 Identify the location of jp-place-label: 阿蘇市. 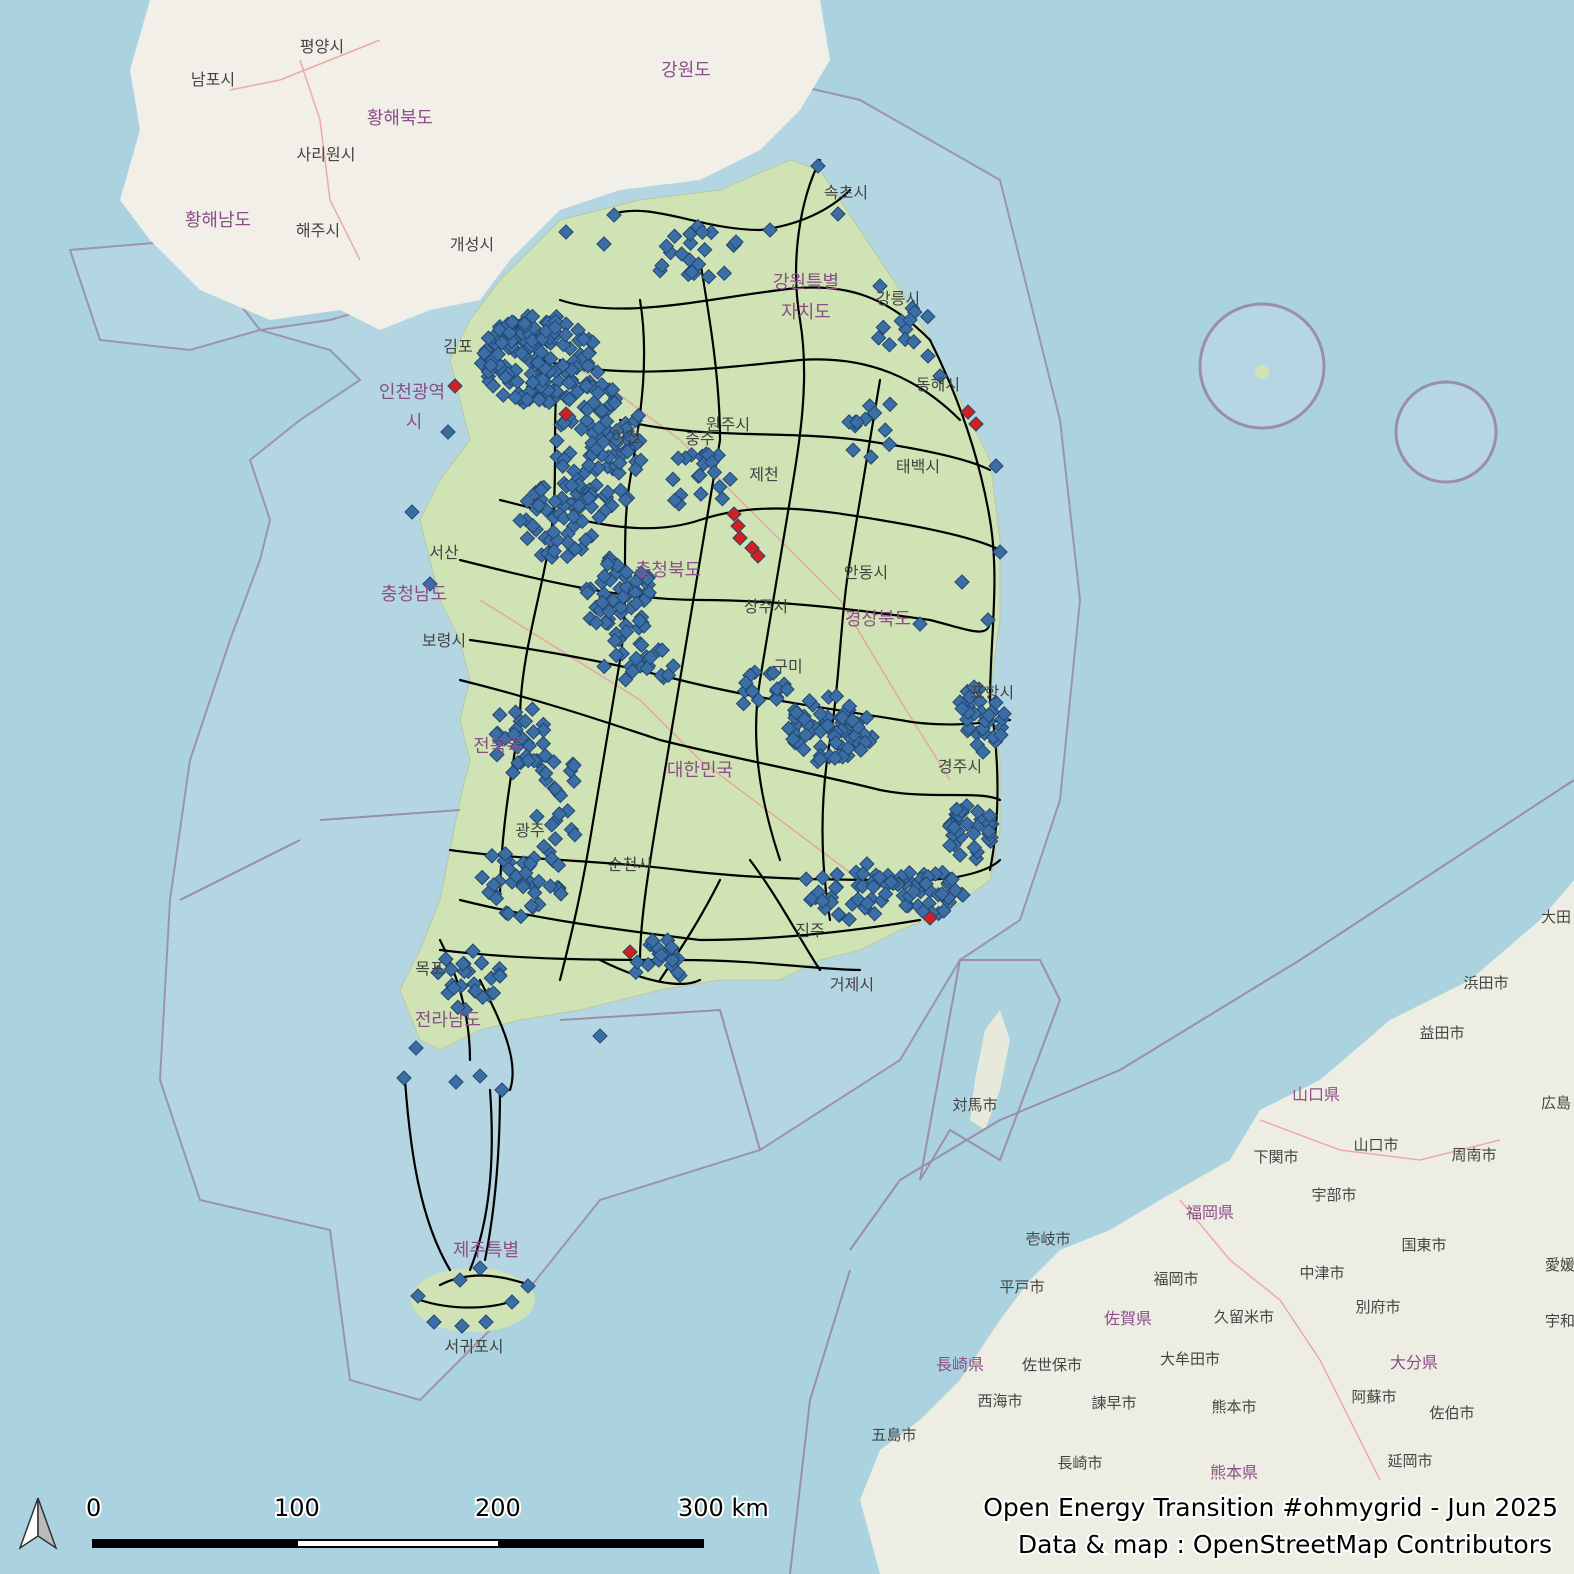
(1373, 1397).